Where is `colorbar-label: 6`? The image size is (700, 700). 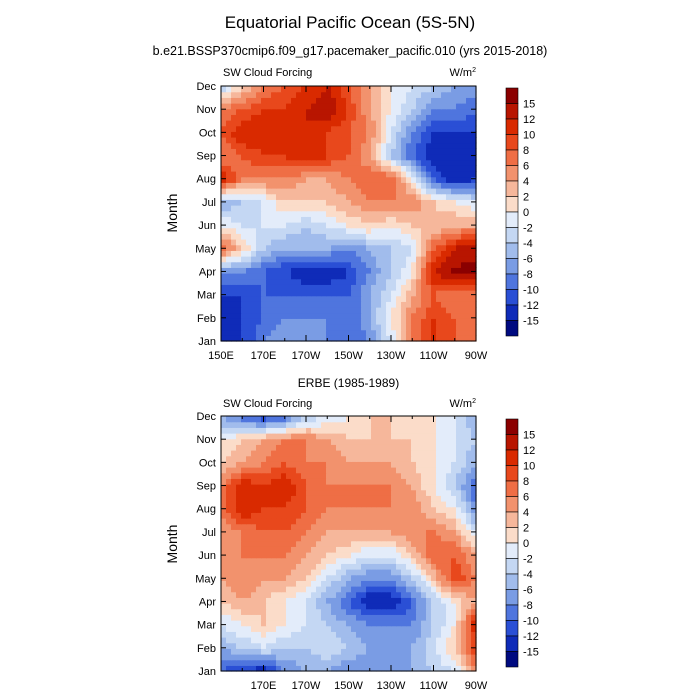
colorbar-label: 6 is located at coordinates (526, 498).